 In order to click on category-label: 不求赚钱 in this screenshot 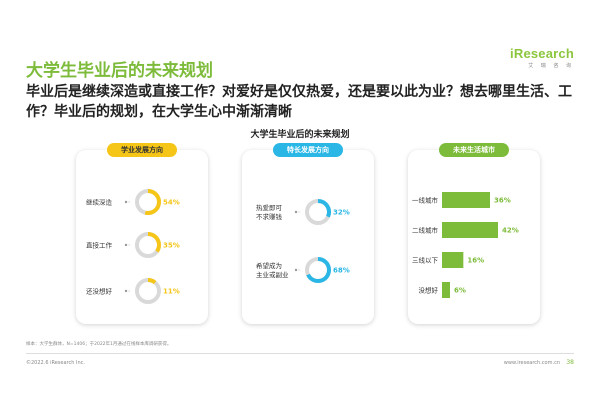, I will do `click(269, 216)`.